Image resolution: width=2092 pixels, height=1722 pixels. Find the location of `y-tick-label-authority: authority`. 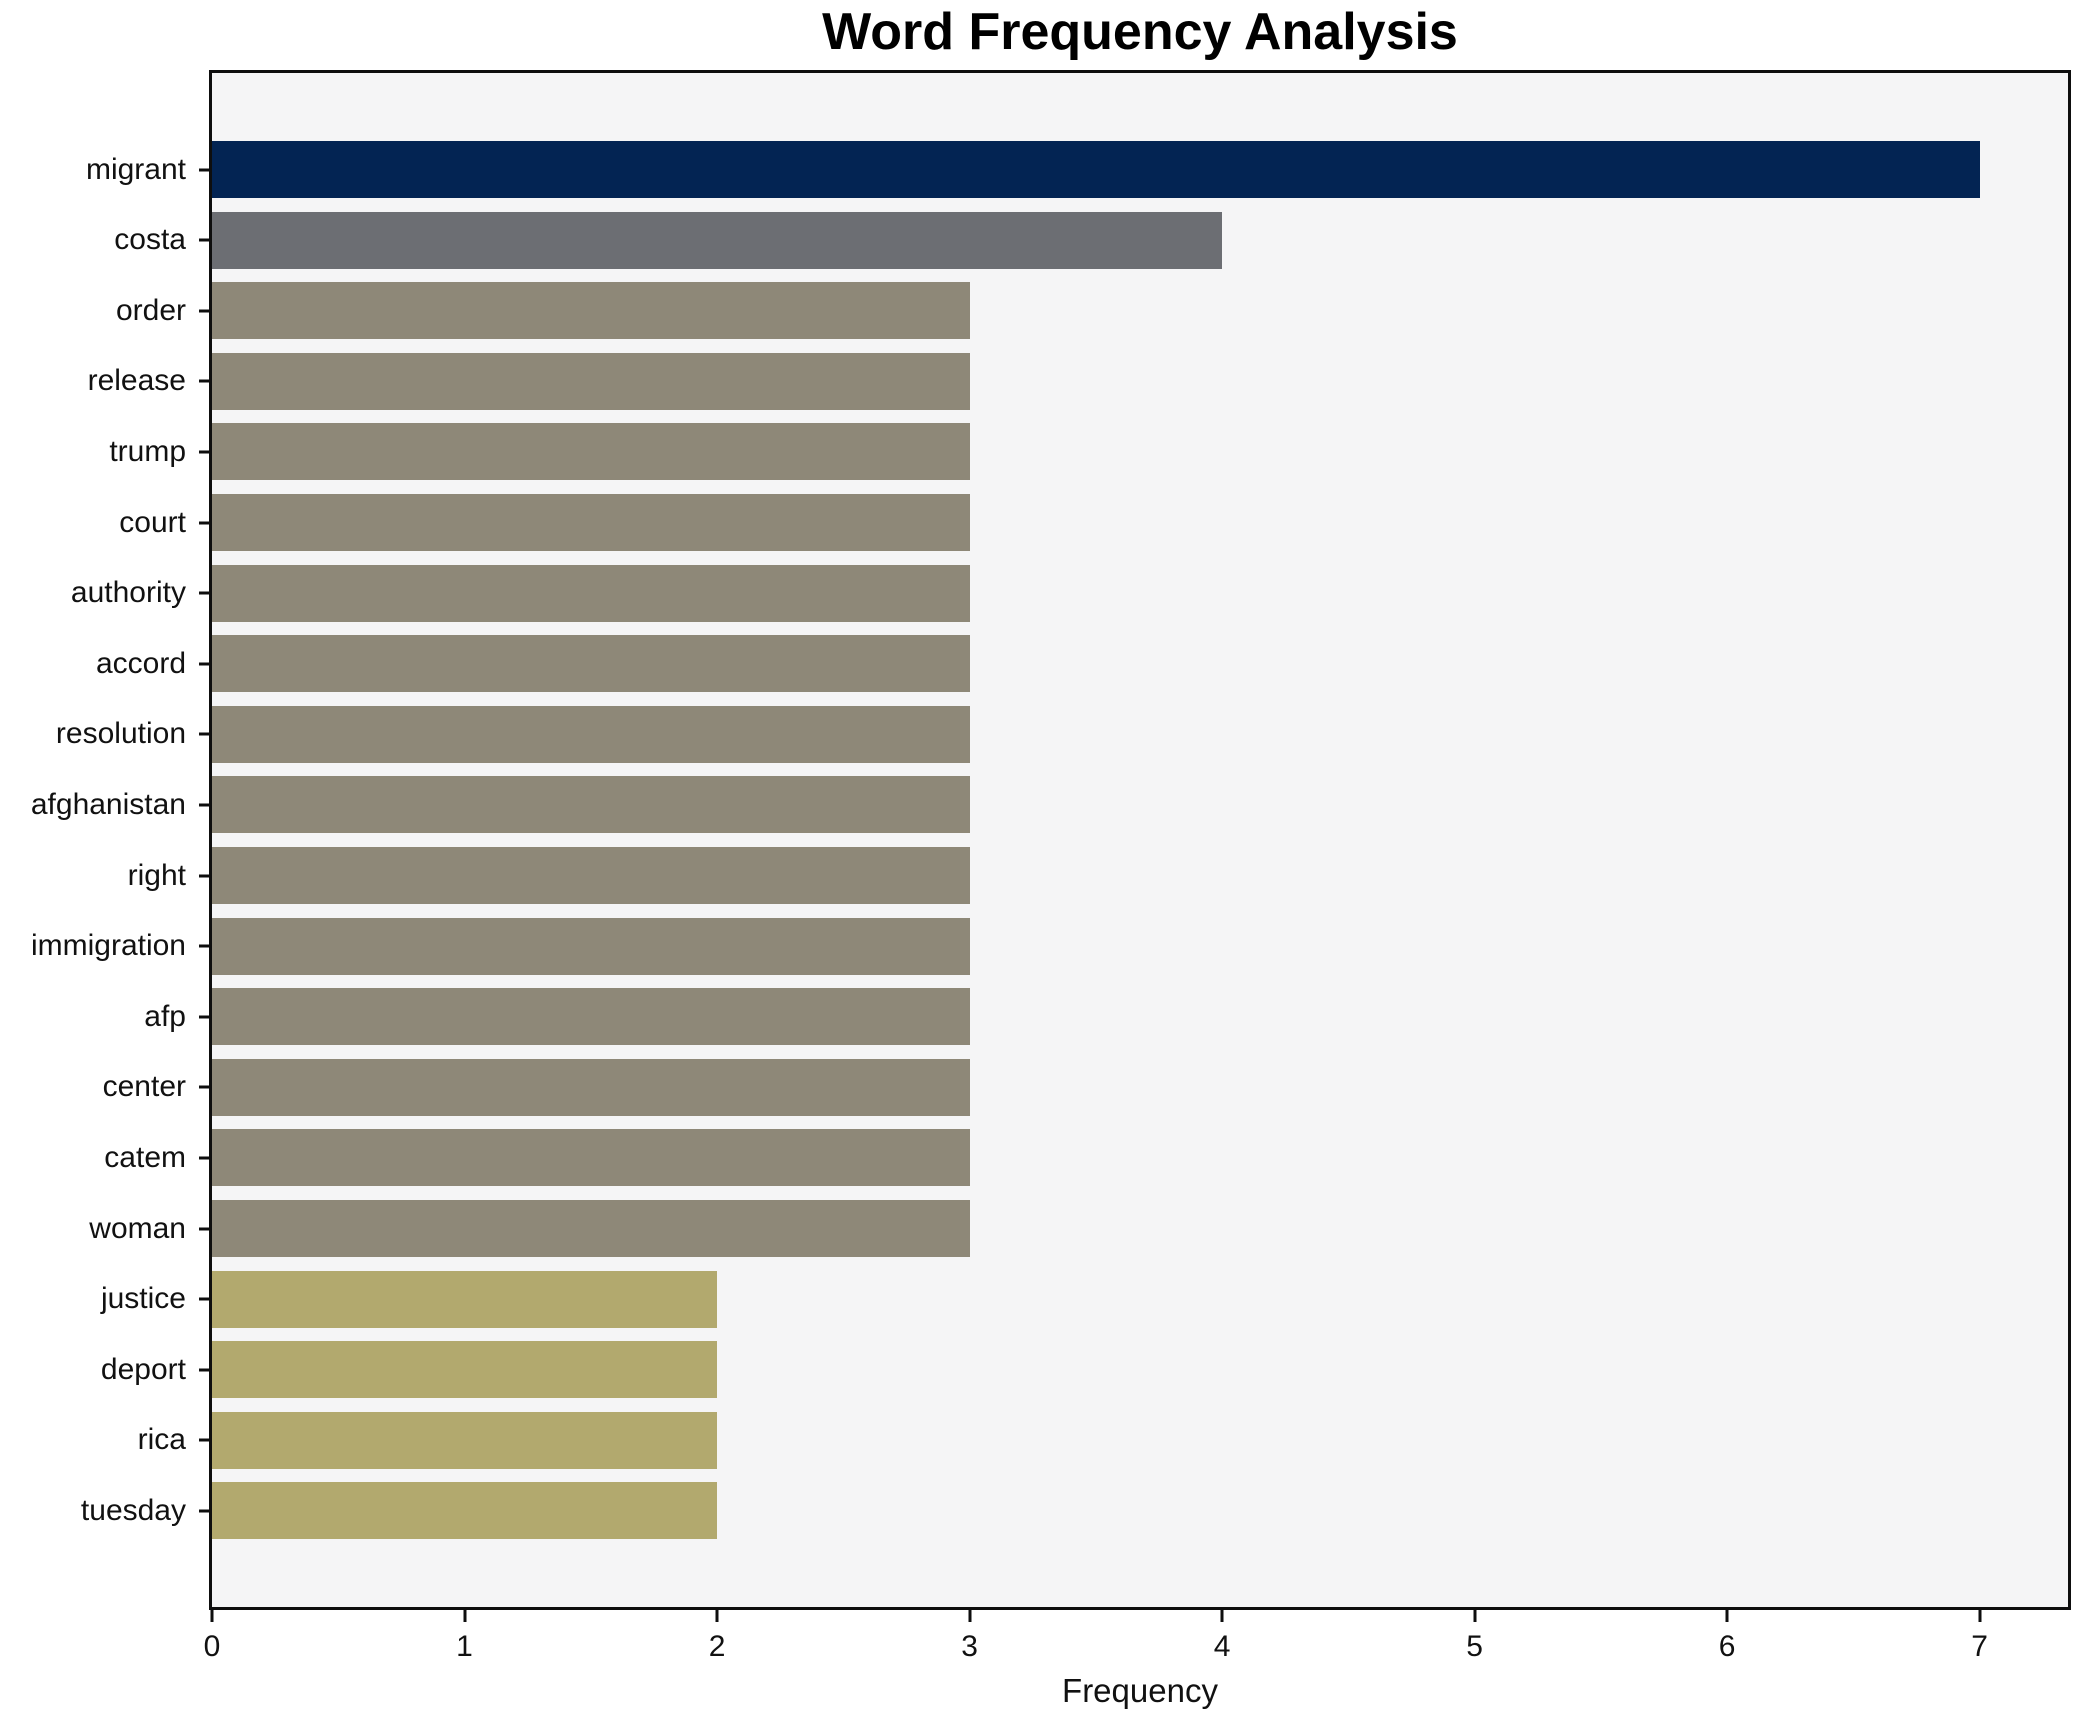

y-tick-label-authority: authority is located at coordinates (128, 593).